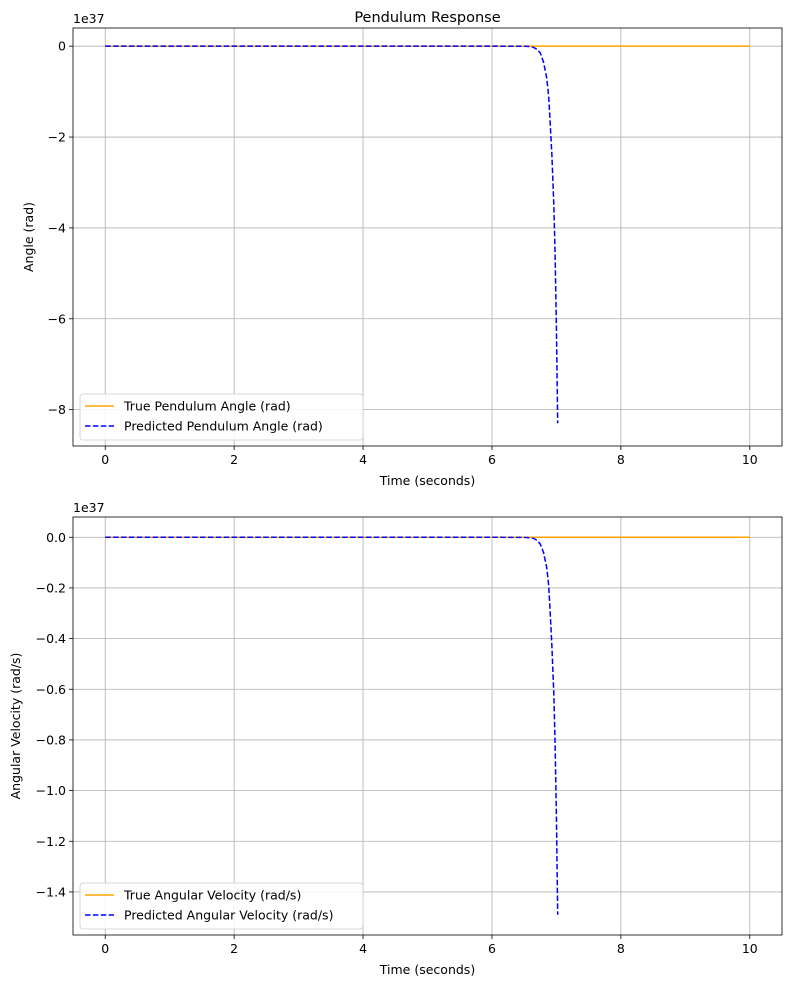 Image resolution: width=790 pixels, height=989 pixels. What do you see at coordinates (57, 318) in the screenshot?
I see `y-tick-label: −6` at bounding box center [57, 318].